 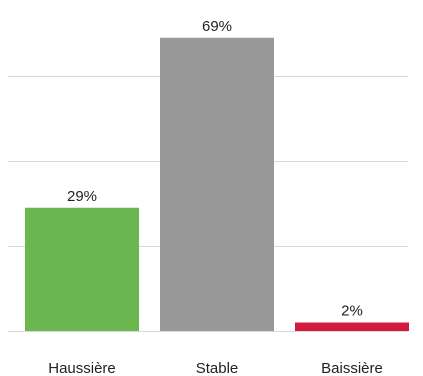 I want to click on category-label-stable: Stable, so click(x=217, y=368).